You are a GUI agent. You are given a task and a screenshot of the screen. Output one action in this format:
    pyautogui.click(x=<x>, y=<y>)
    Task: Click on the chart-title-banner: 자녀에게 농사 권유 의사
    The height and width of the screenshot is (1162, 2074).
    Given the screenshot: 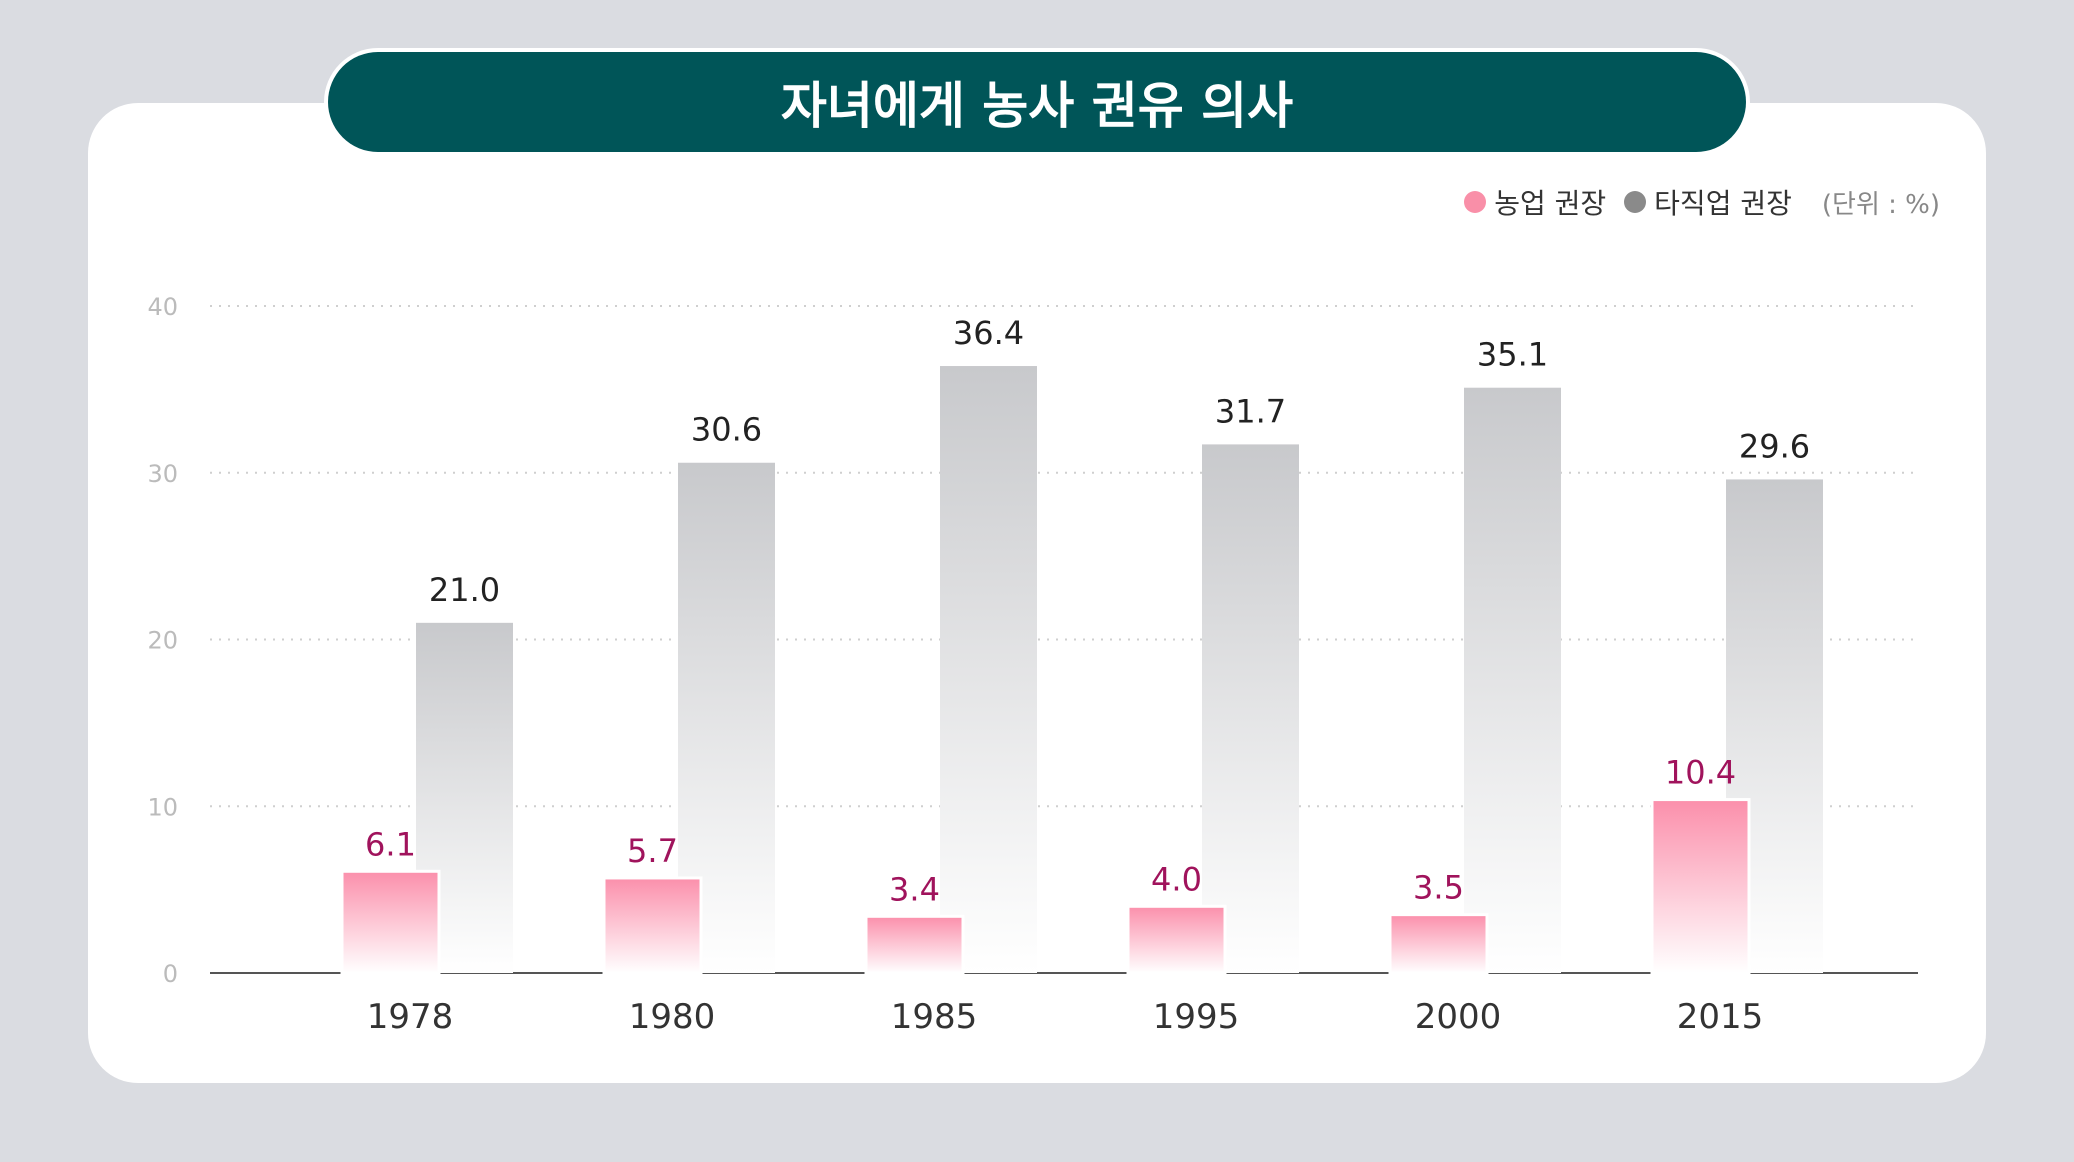 What is the action you would take?
    pyautogui.click(x=1037, y=102)
    